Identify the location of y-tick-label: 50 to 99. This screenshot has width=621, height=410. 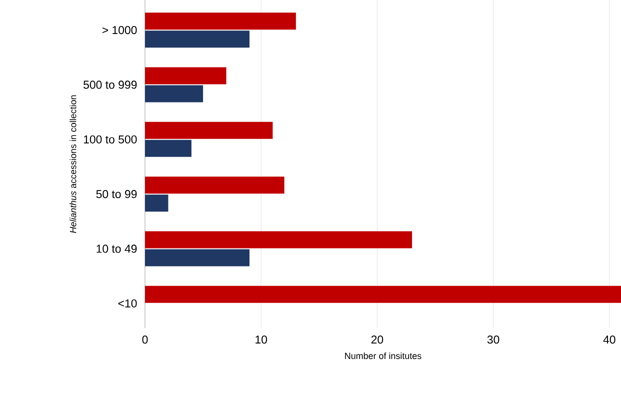
(116, 194).